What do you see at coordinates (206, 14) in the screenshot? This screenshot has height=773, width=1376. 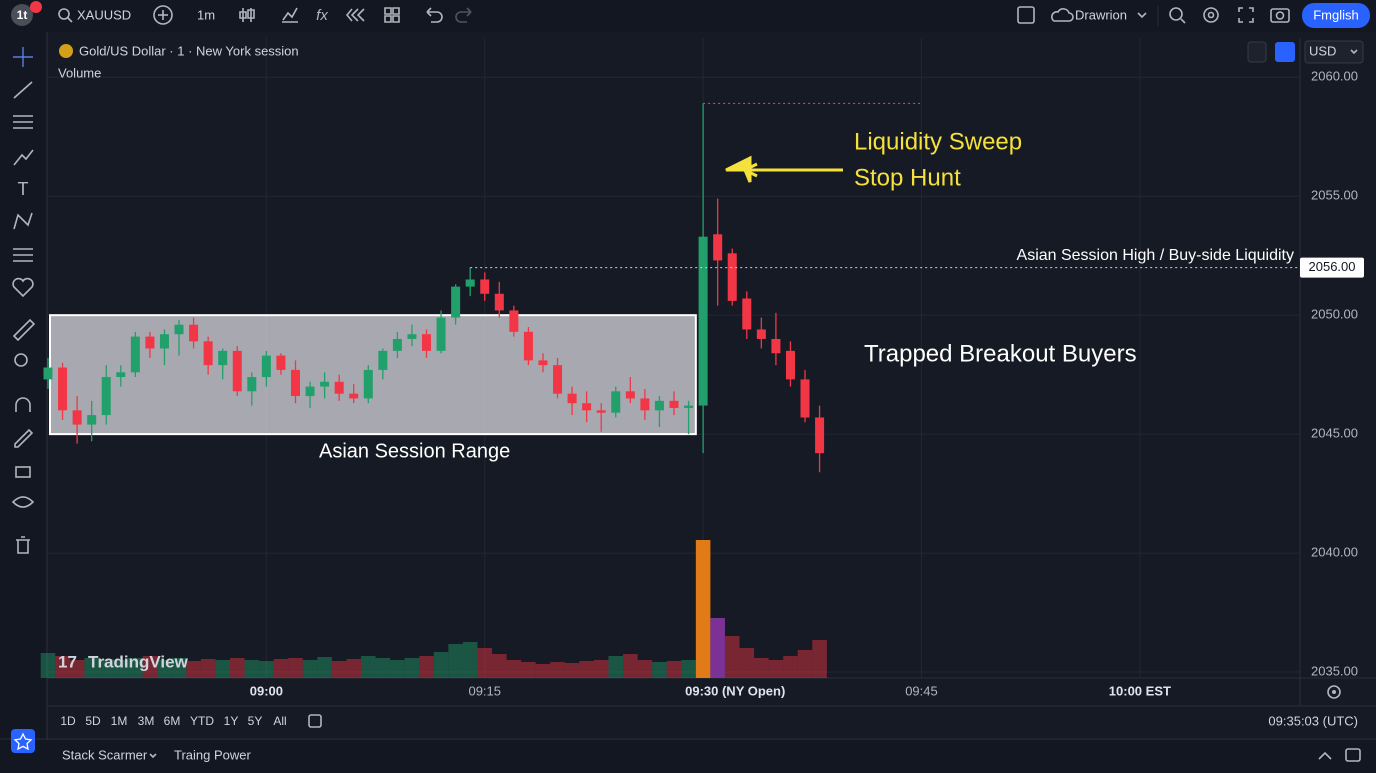 I see `interval: 1m` at bounding box center [206, 14].